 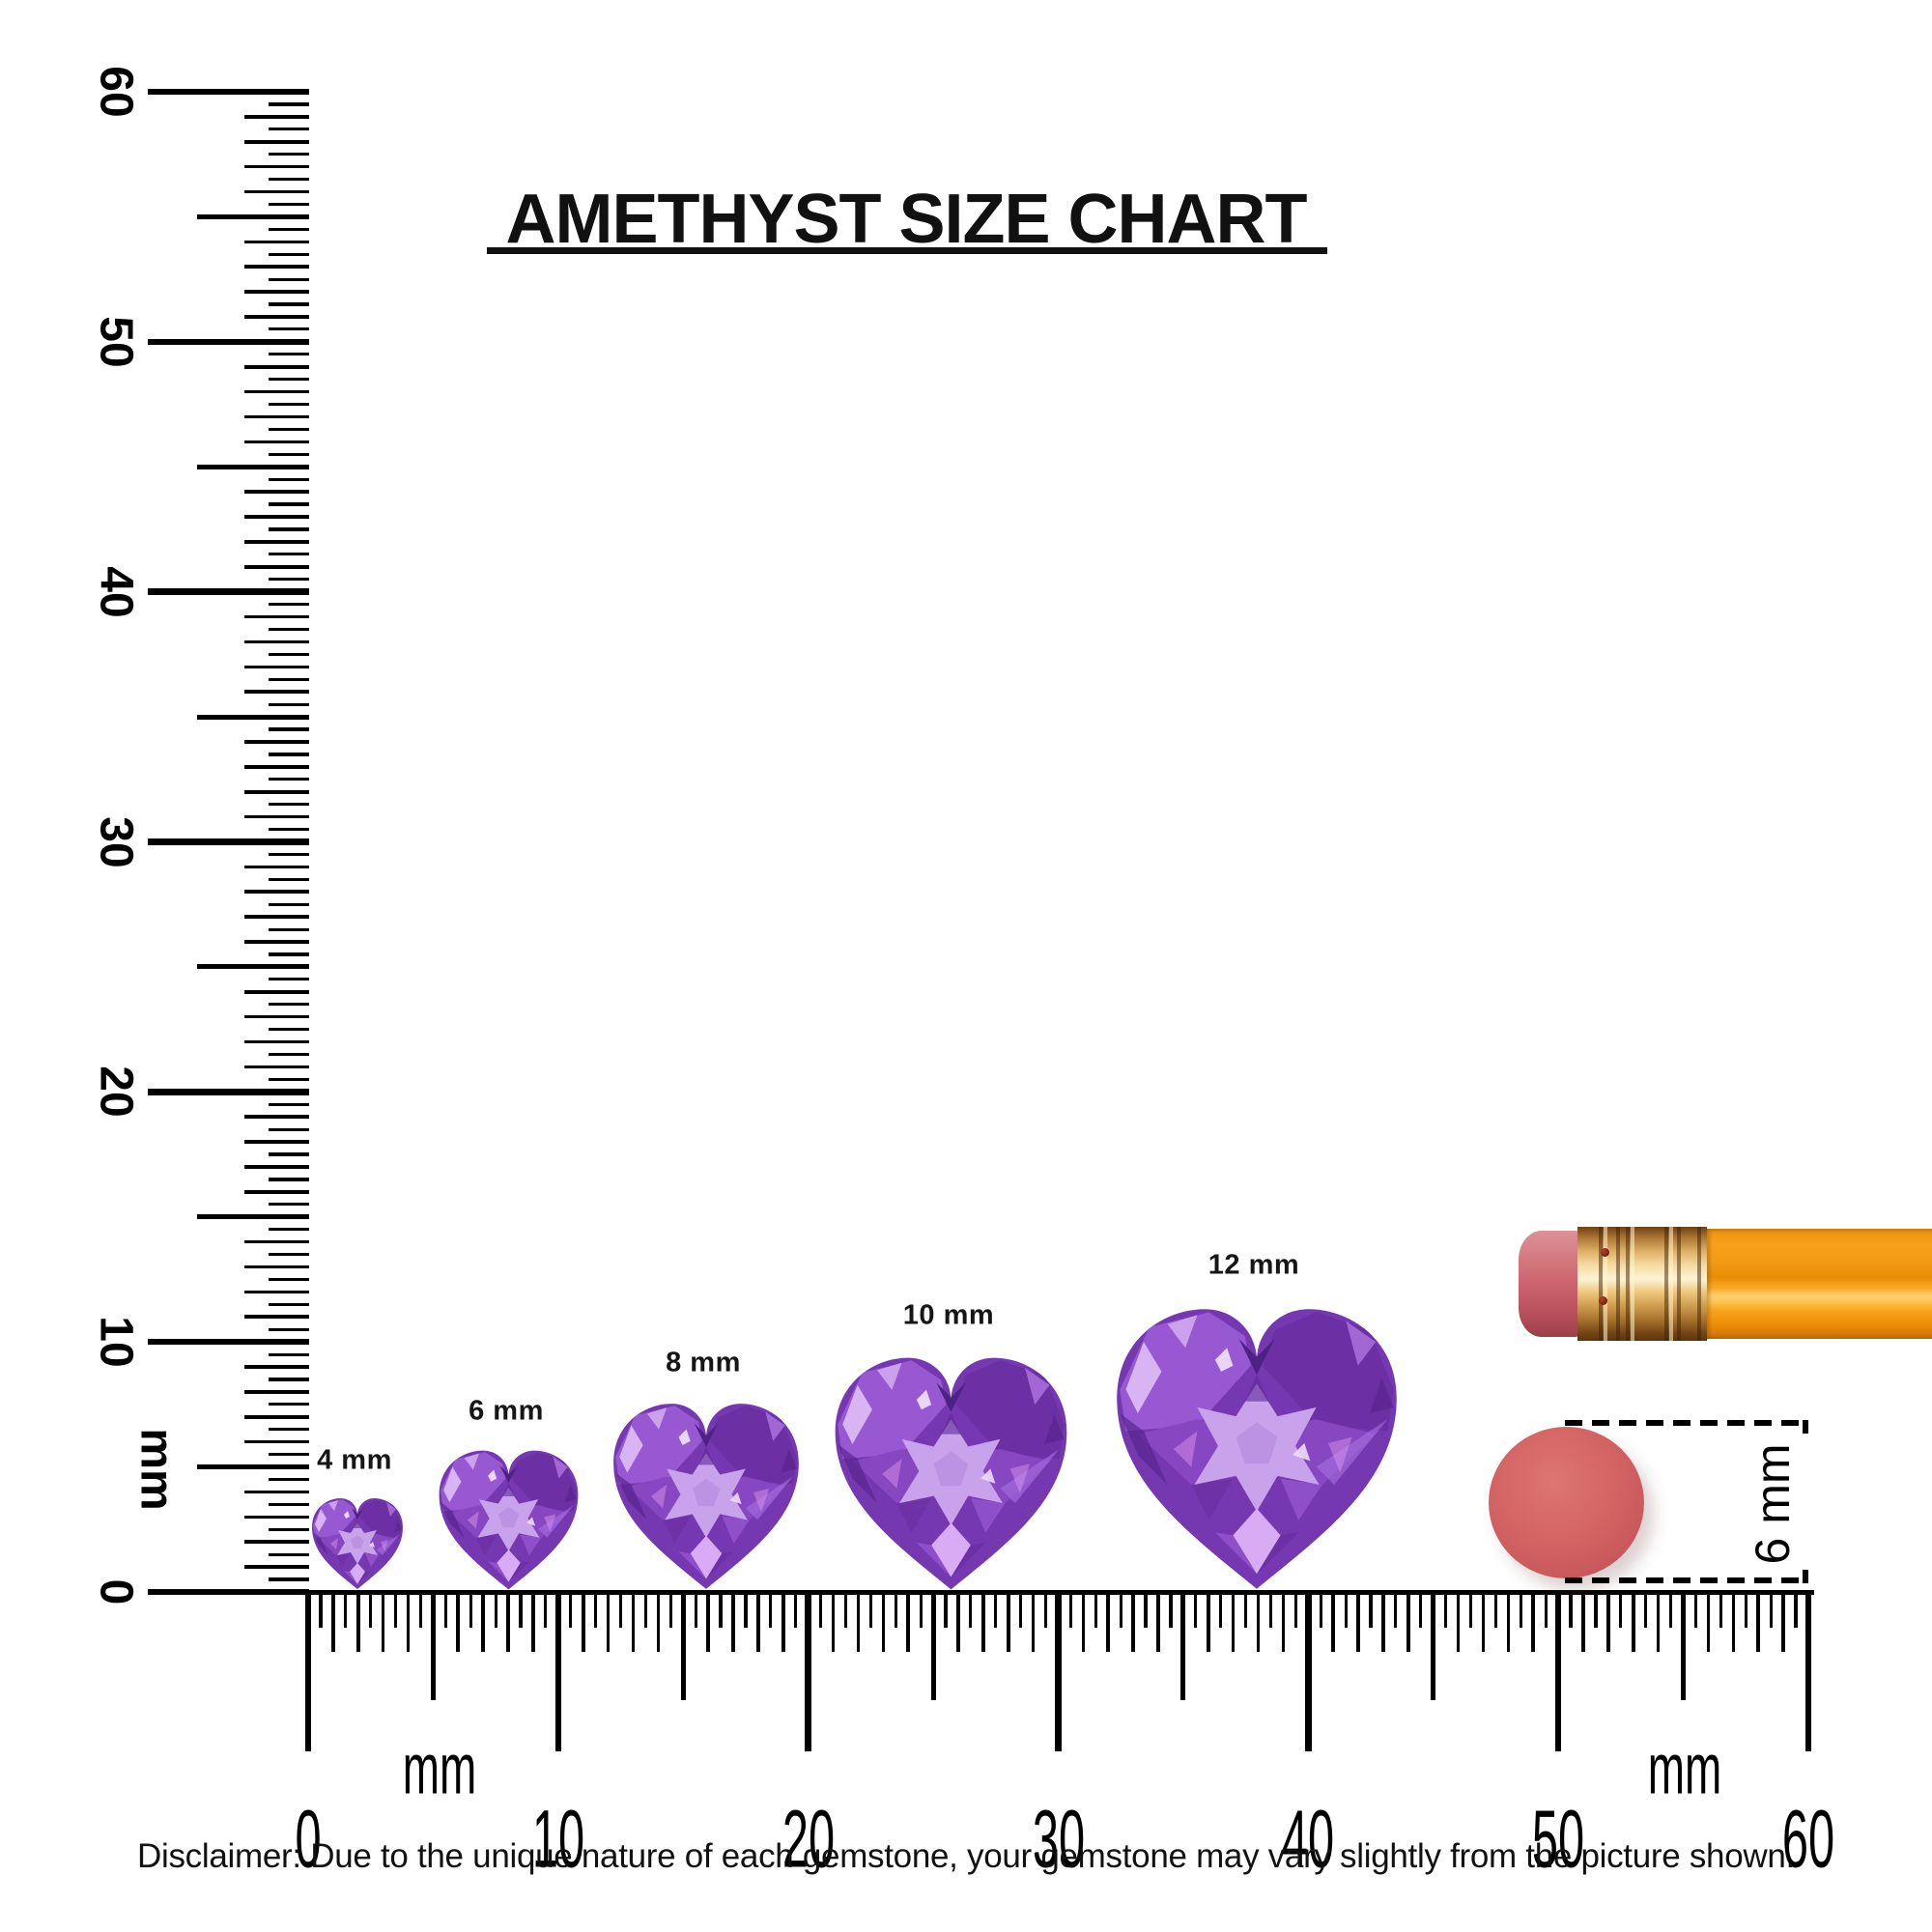 I want to click on v-ruler-label-40: 40, so click(x=116, y=592).